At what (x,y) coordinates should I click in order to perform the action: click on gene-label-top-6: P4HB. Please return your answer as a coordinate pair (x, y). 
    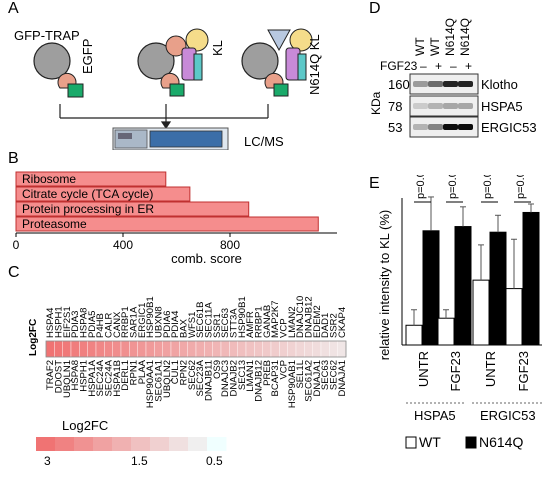
    Looking at the image, I should click on (100, 325).